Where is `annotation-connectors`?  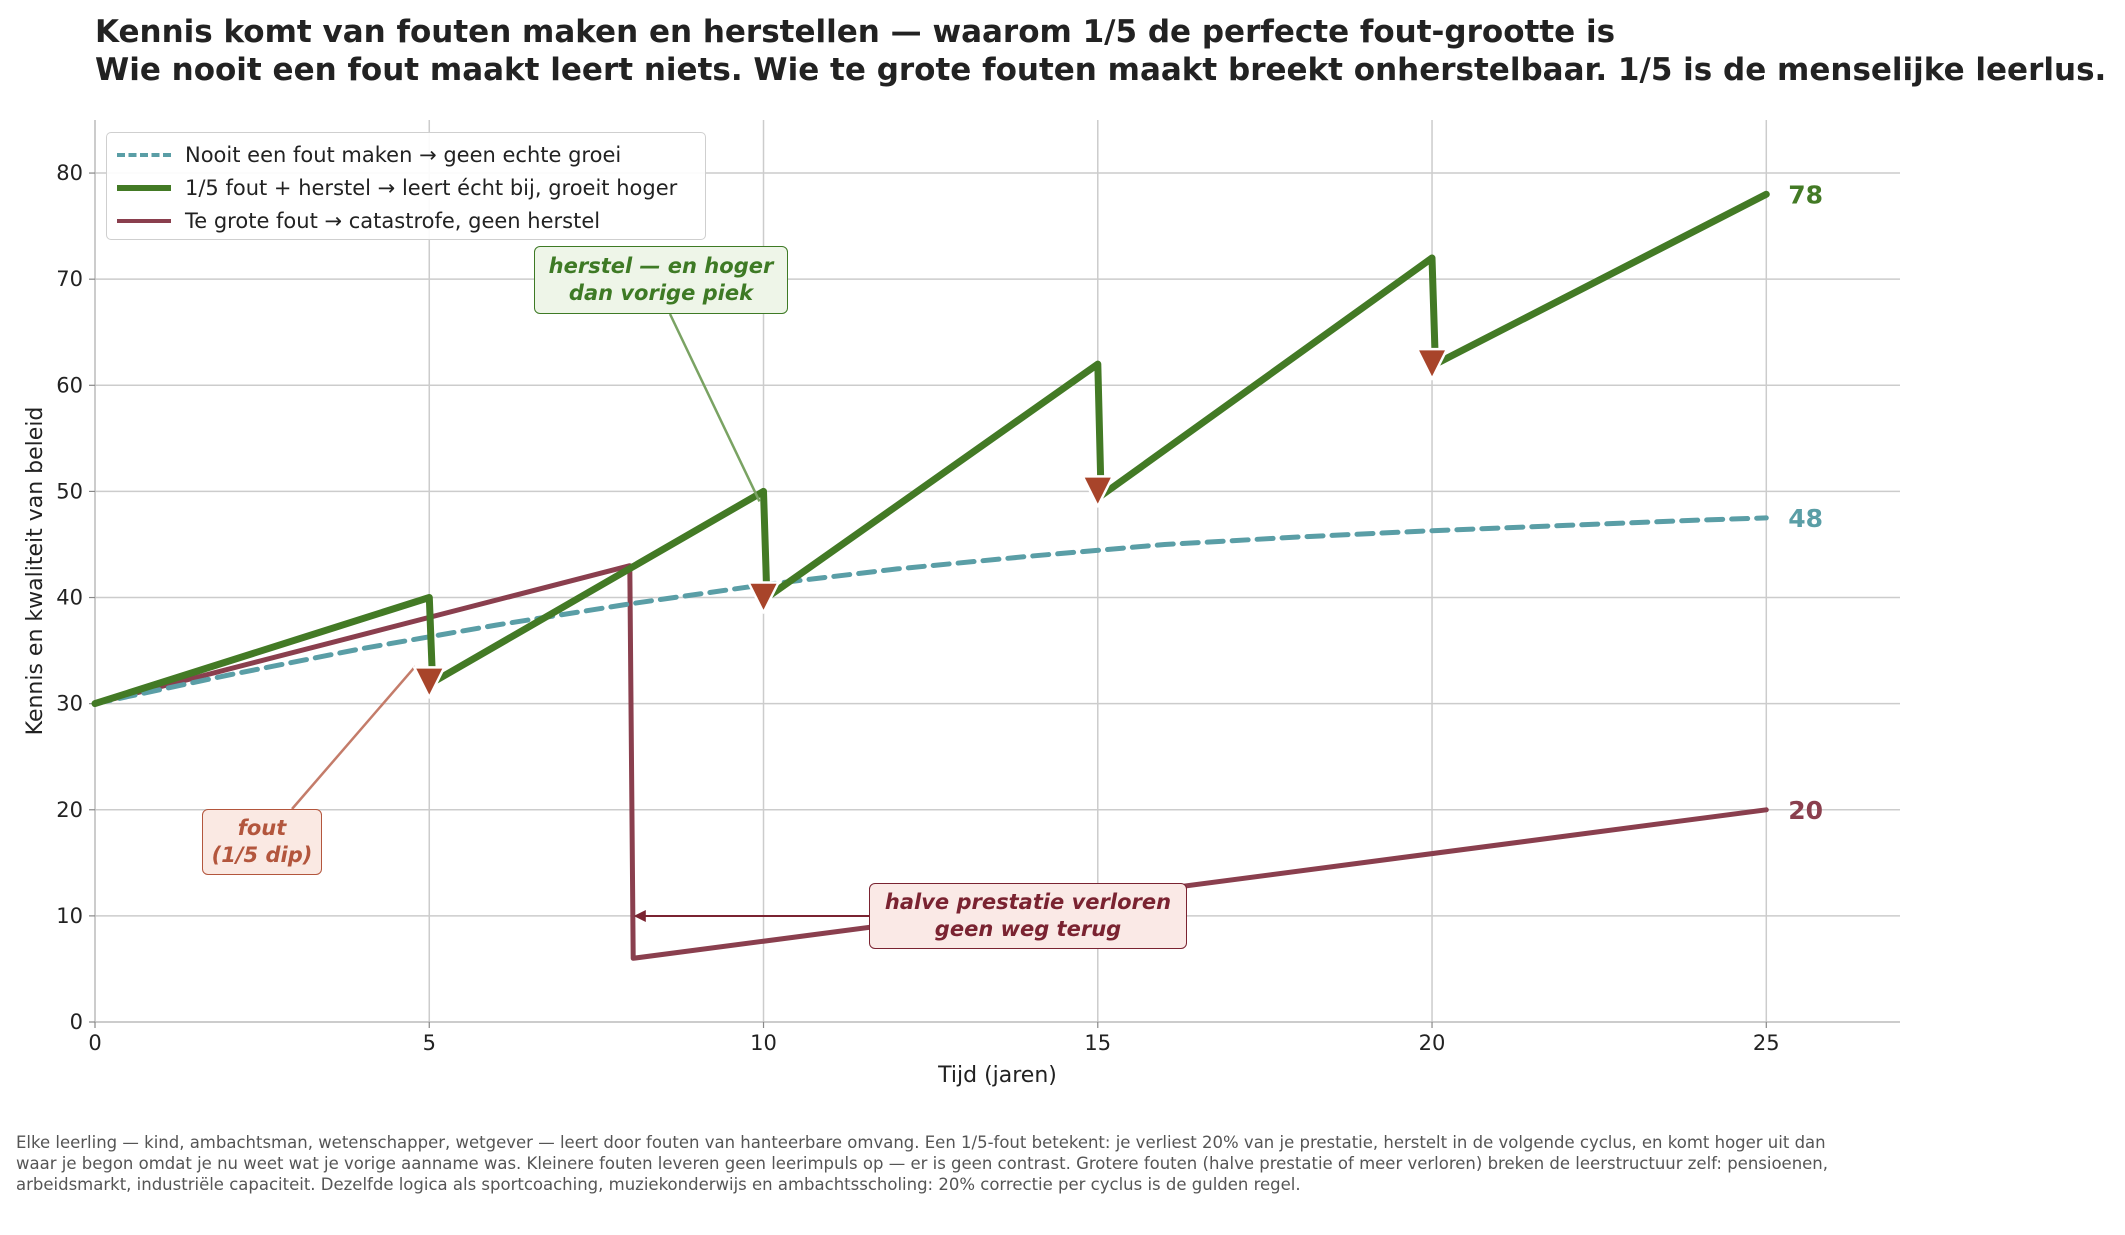 annotation-connectors is located at coordinates (580, 617).